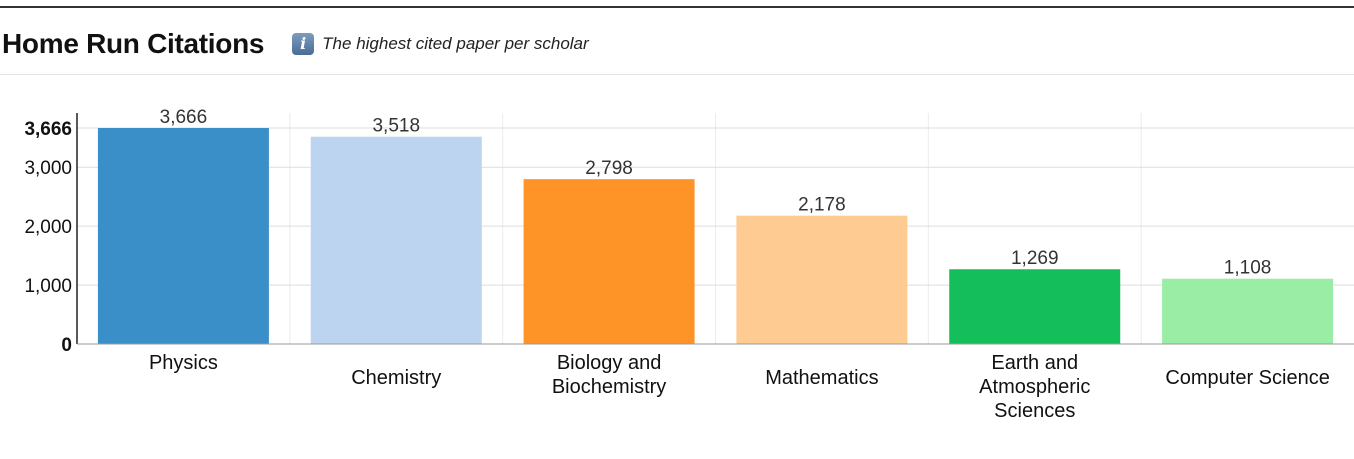 This screenshot has height=459, width=1354. Describe the element at coordinates (677, 7) in the screenshot. I see `top-rule` at that location.